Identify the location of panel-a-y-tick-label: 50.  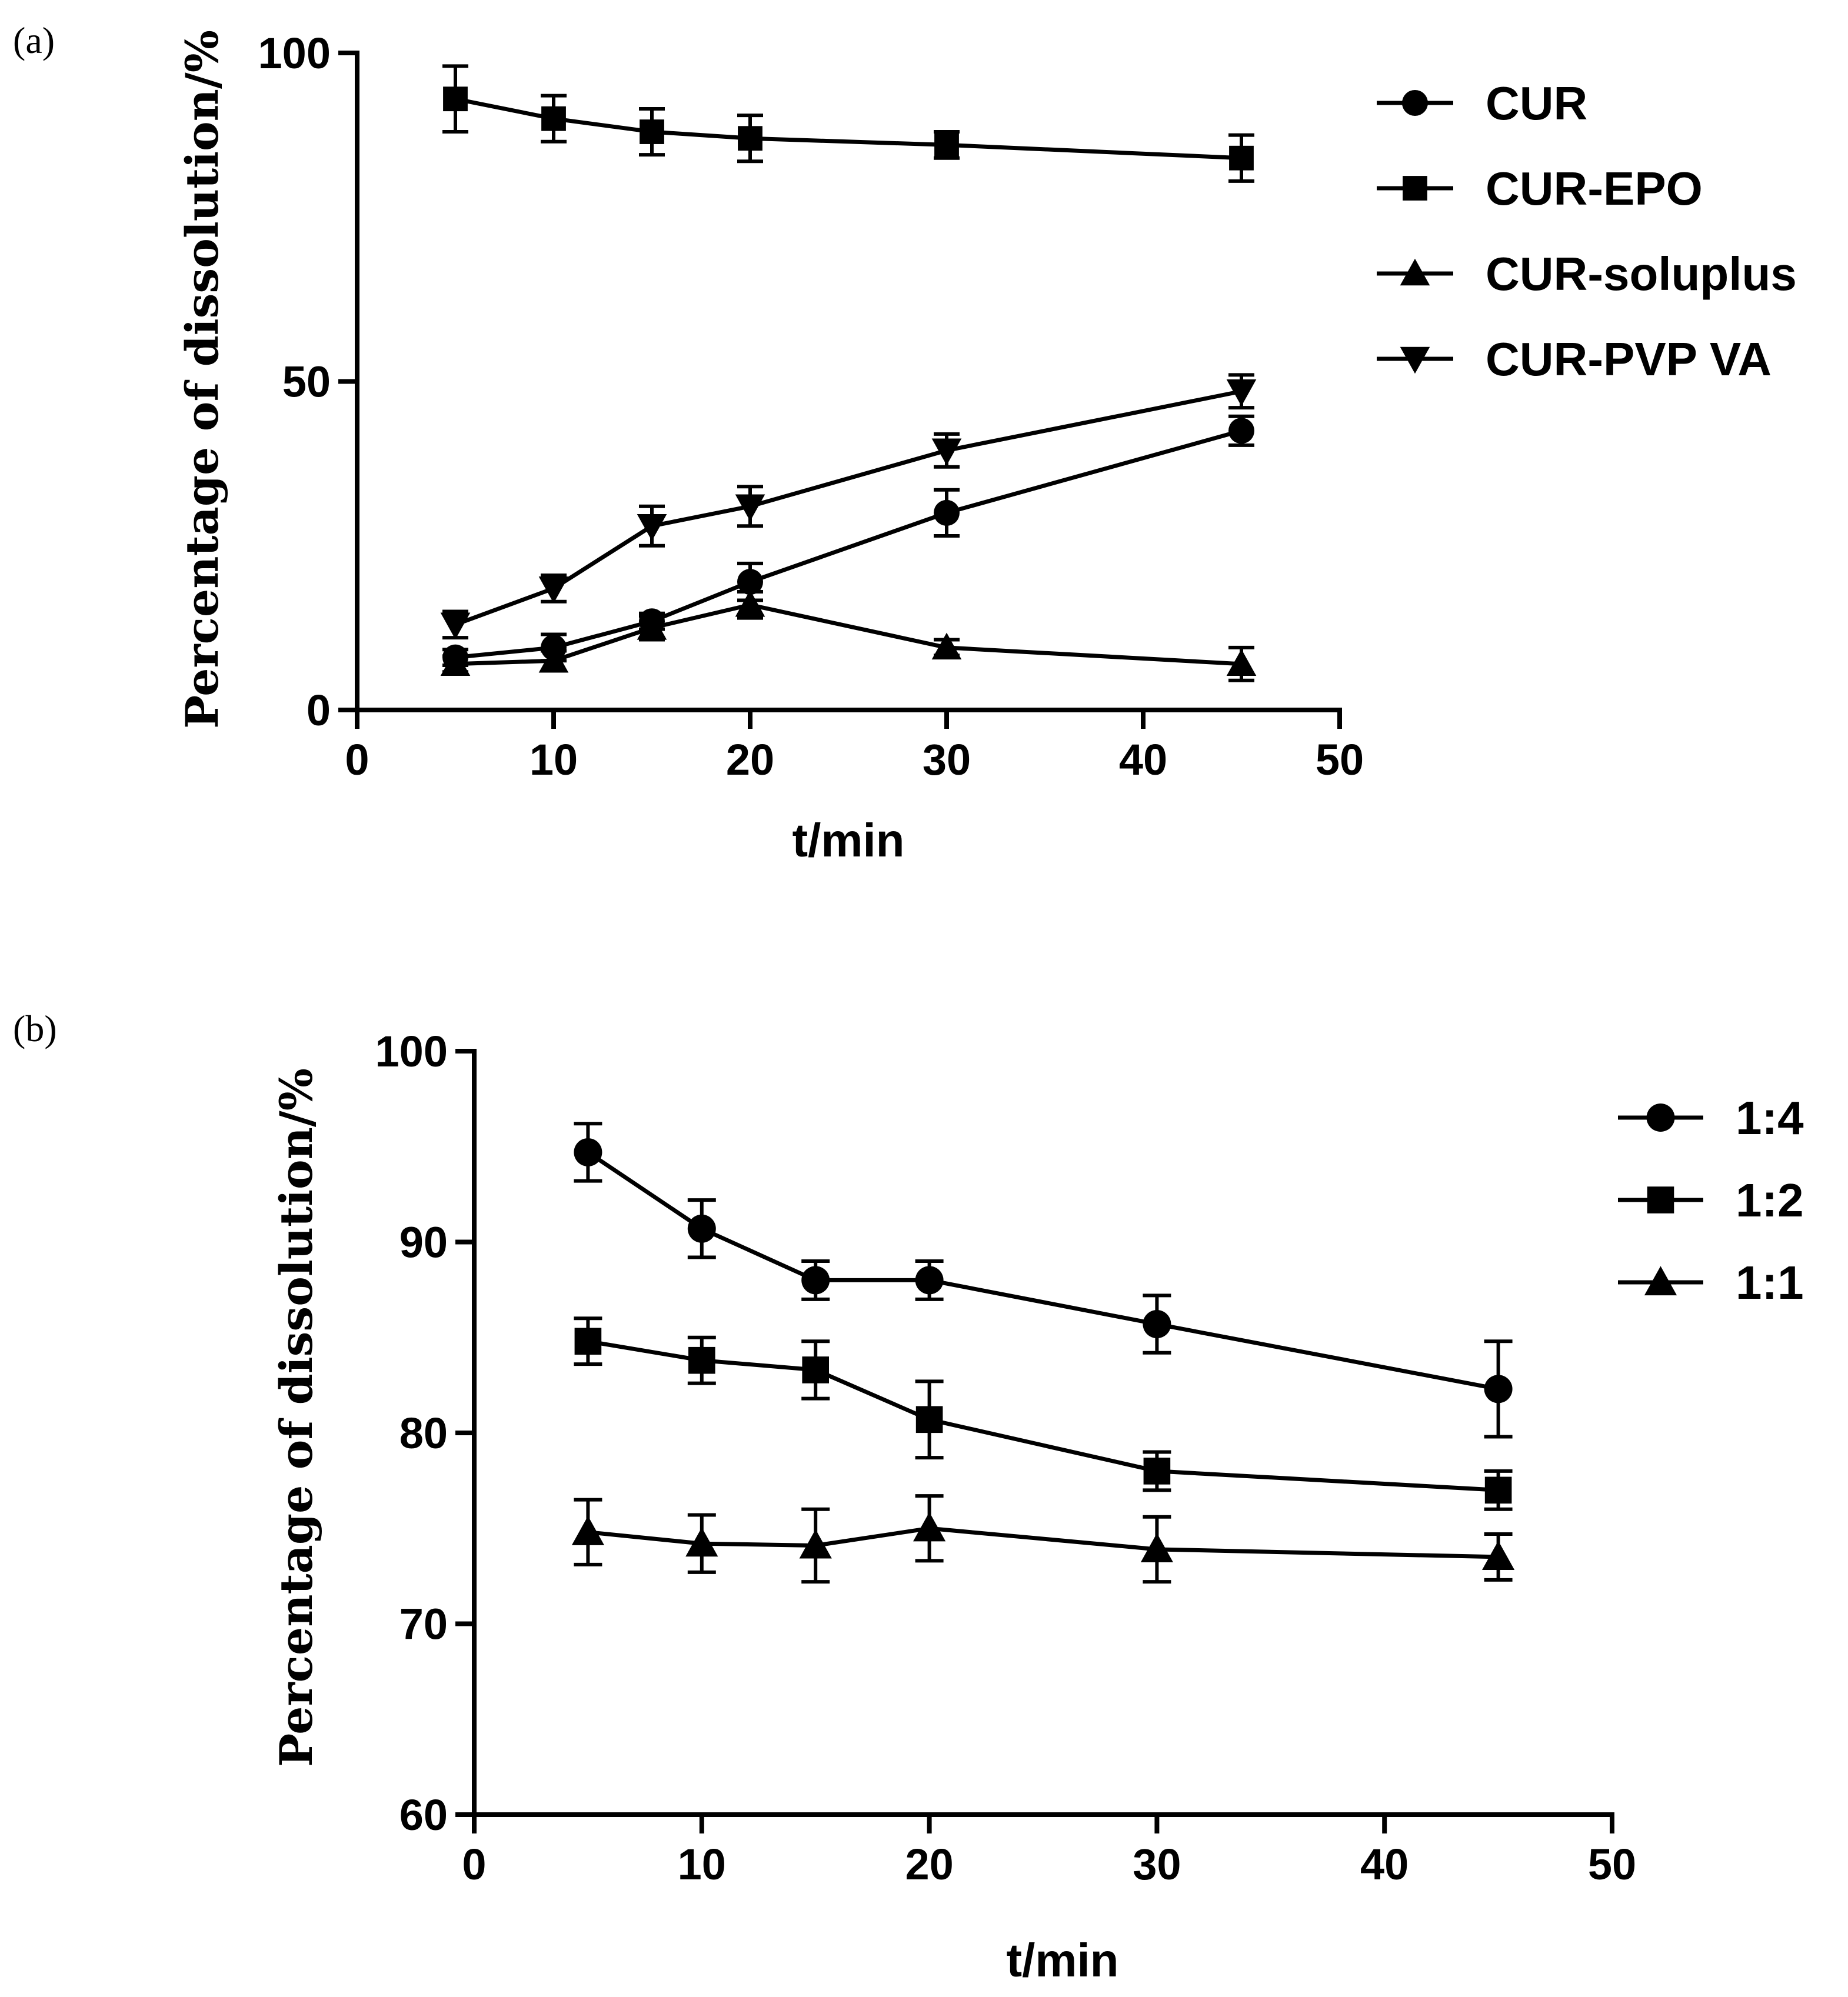
(306, 382).